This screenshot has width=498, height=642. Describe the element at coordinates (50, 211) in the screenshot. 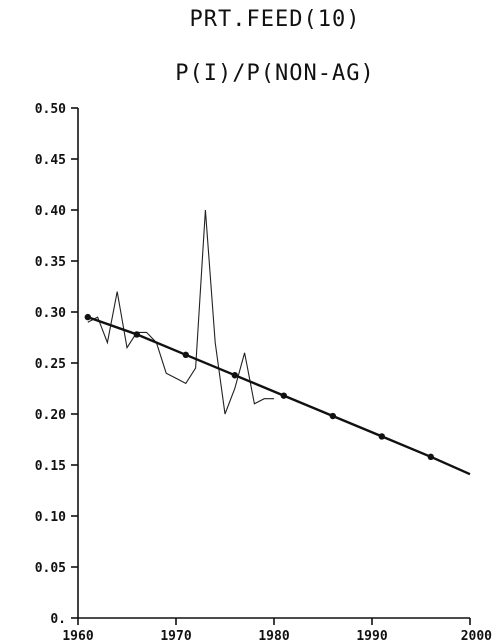

I see `y-tick-label: 0.40` at that location.